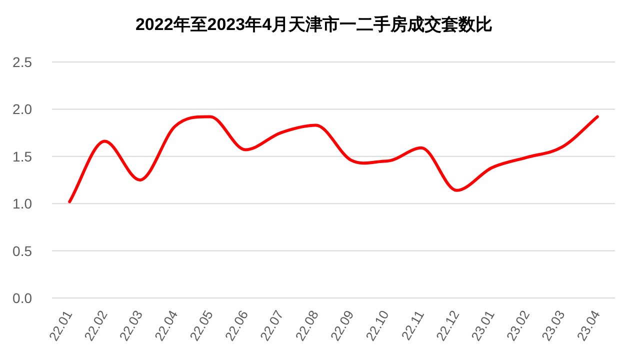  What do you see at coordinates (22, 62) in the screenshot?
I see `y-tick-label: 2.5` at bounding box center [22, 62].